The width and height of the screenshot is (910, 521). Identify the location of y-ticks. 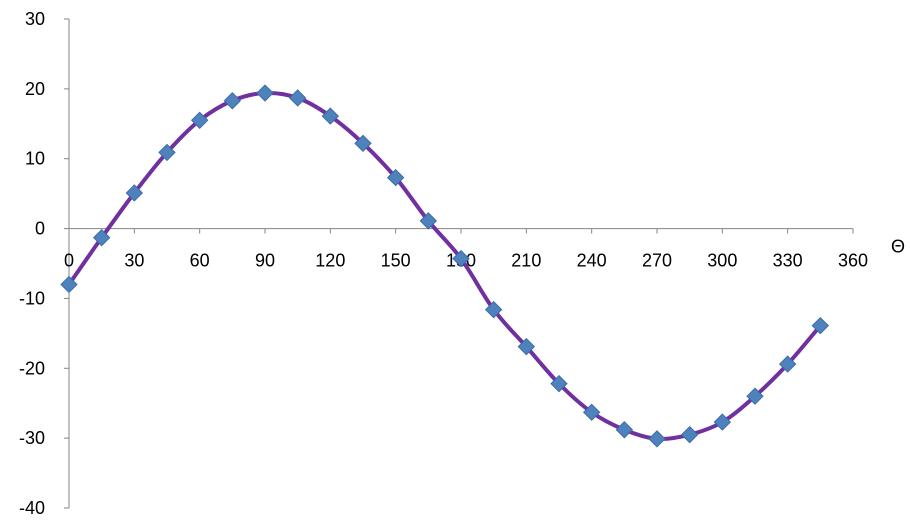
(66, 263).